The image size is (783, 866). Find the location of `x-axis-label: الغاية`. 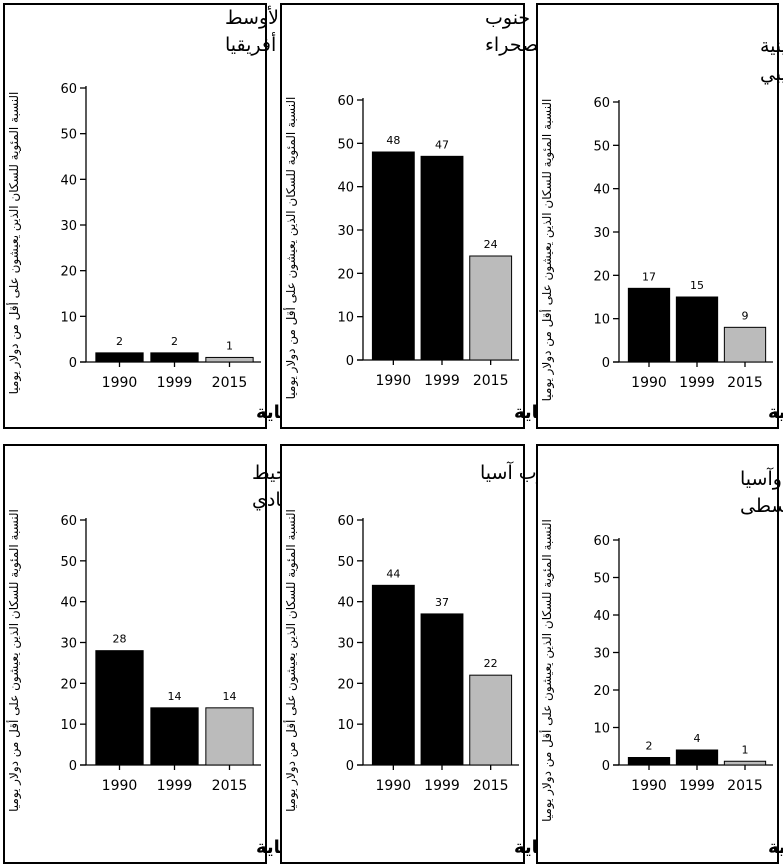

x-axis-label: الغاية is located at coordinates (775, 847).